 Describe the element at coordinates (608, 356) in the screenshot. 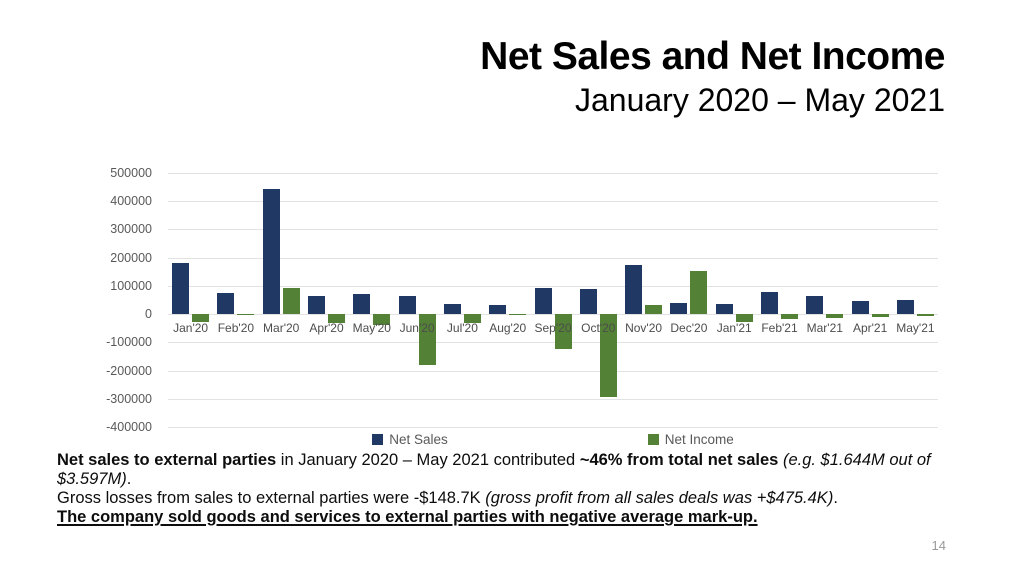

I see `bar-net-income-Oct'20` at that location.